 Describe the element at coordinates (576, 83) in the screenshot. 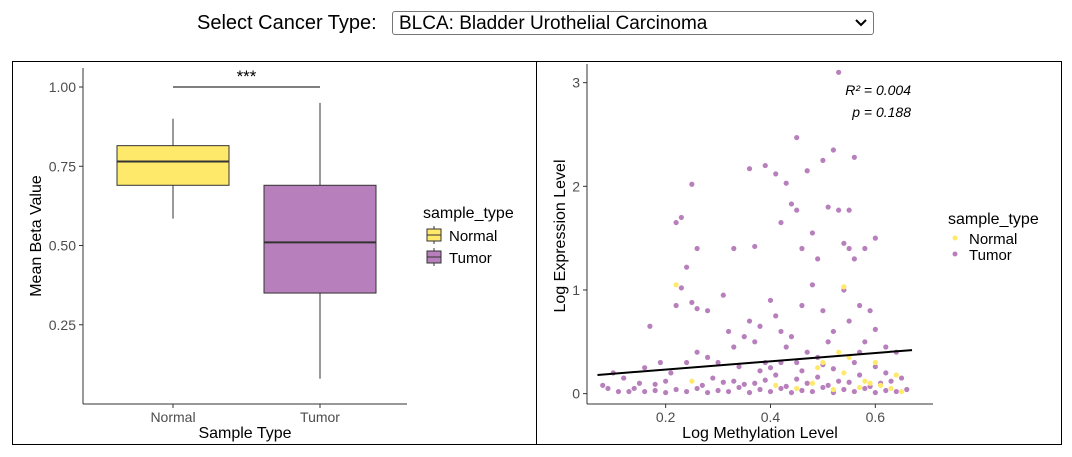

I see `scatter-y-tick-label: 3` at that location.